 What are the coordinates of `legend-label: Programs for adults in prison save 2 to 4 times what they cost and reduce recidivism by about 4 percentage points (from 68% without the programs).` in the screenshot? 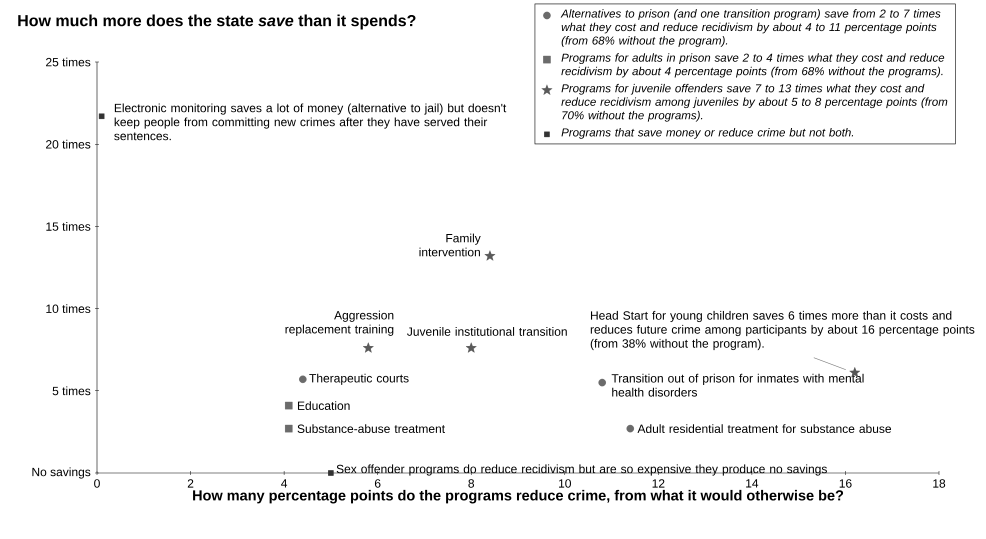 It's located at (752, 65).